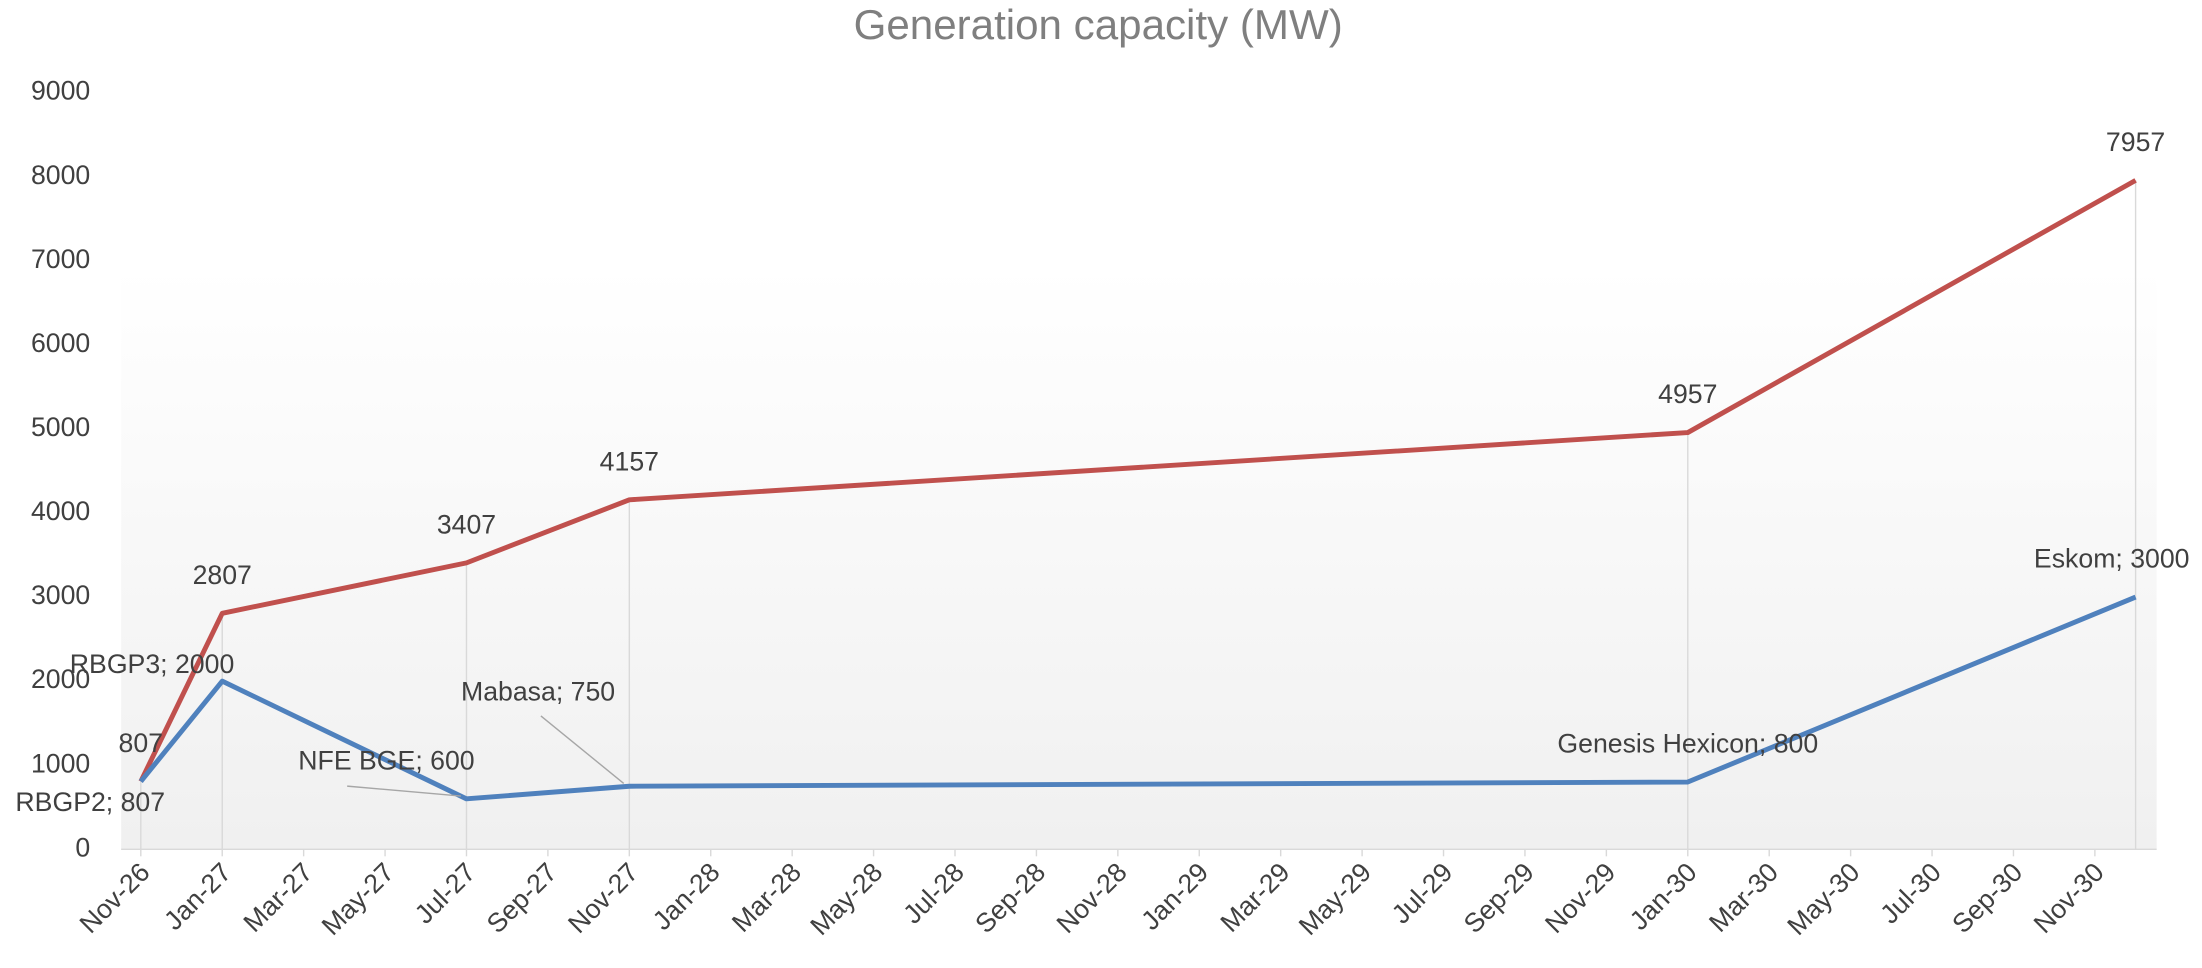 The image size is (2202, 968). Describe the element at coordinates (1499, 898) in the screenshot. I see `x-tick-label: Sep-29` at that location.